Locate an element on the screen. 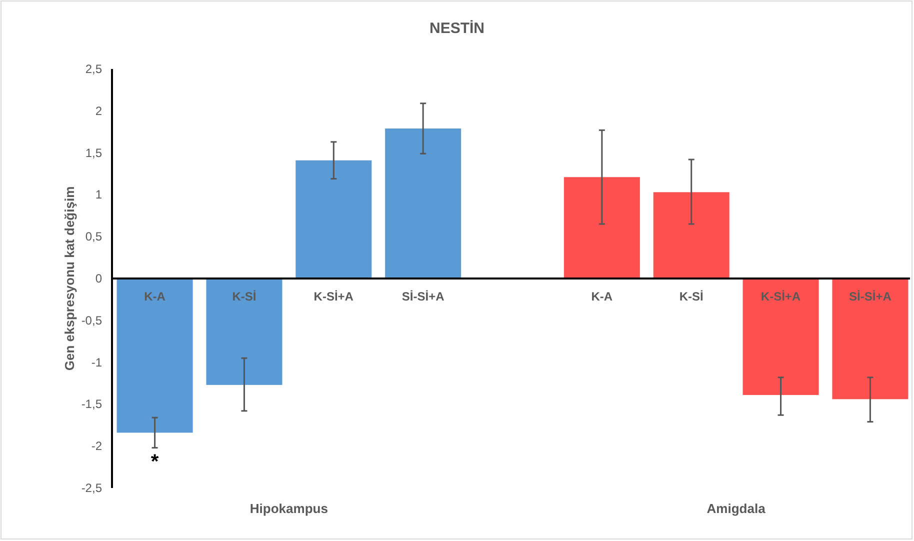  chart-title: NESTİN is located at coordinates (457, 28).